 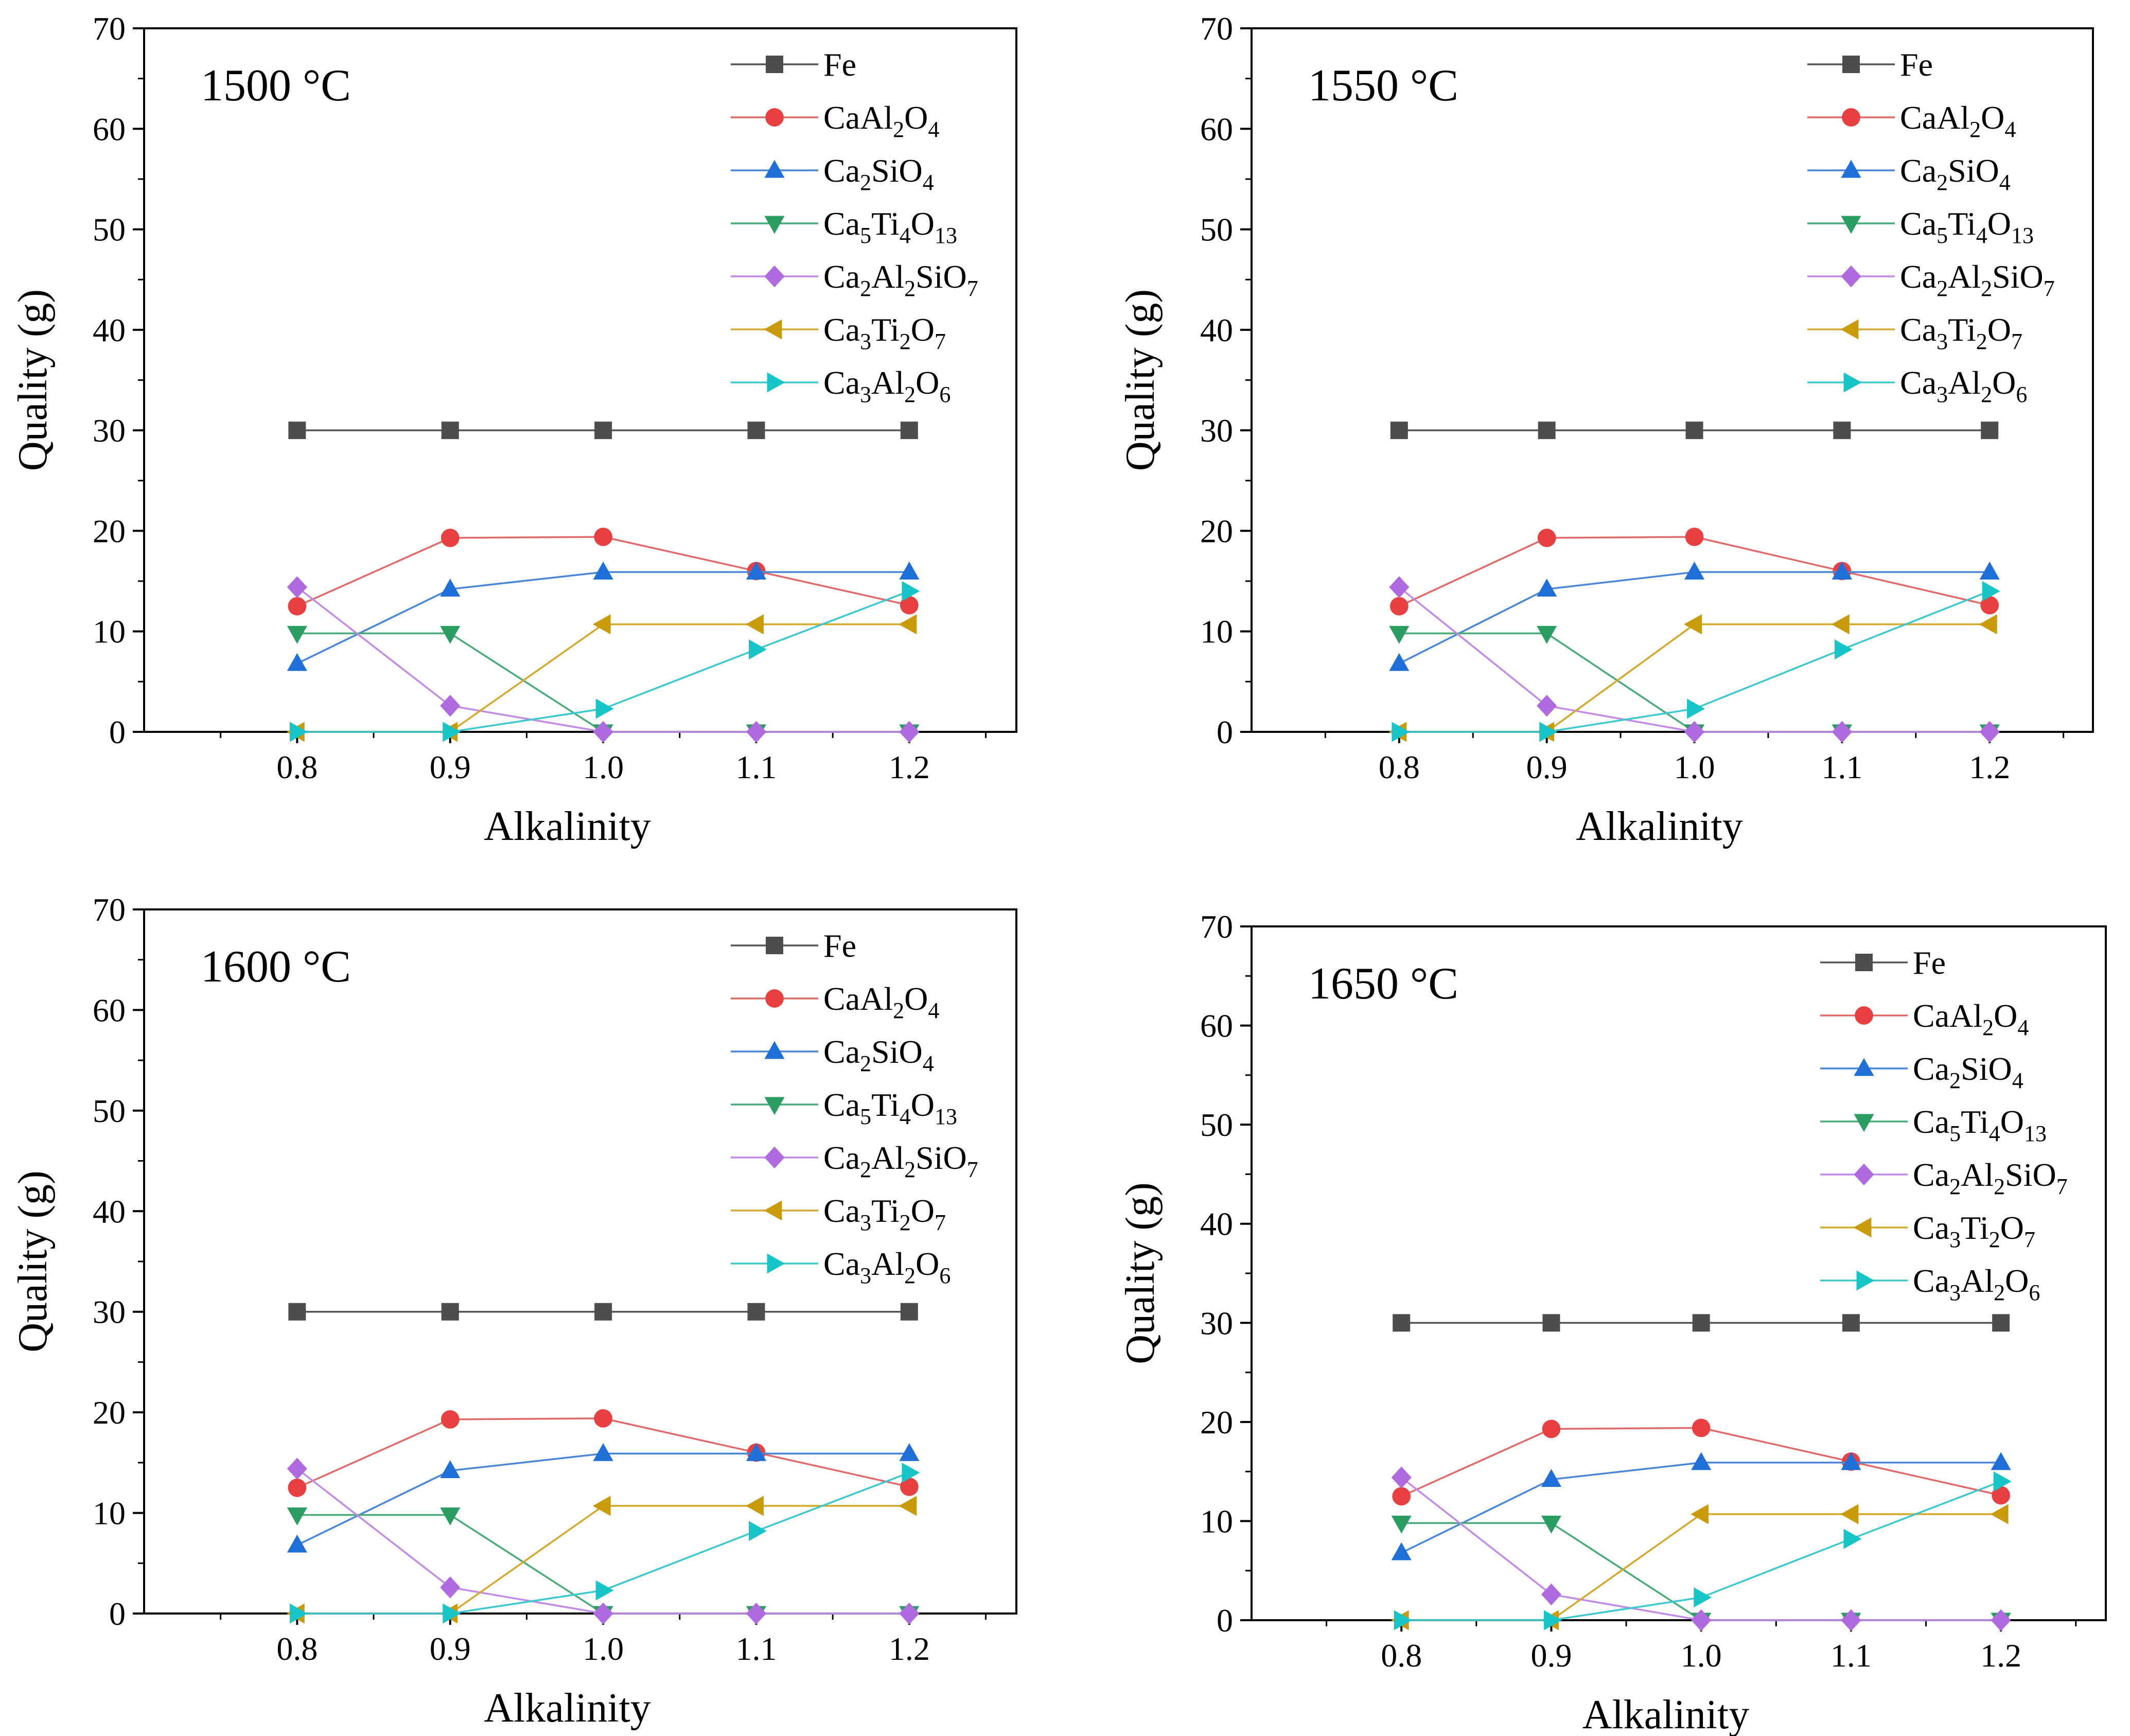 What do you see at coordinates (1933, 1124) in the screenshot?
I see `legend-item: Ca5​Ti4​O13​` at bounding box center [1933, 1124].